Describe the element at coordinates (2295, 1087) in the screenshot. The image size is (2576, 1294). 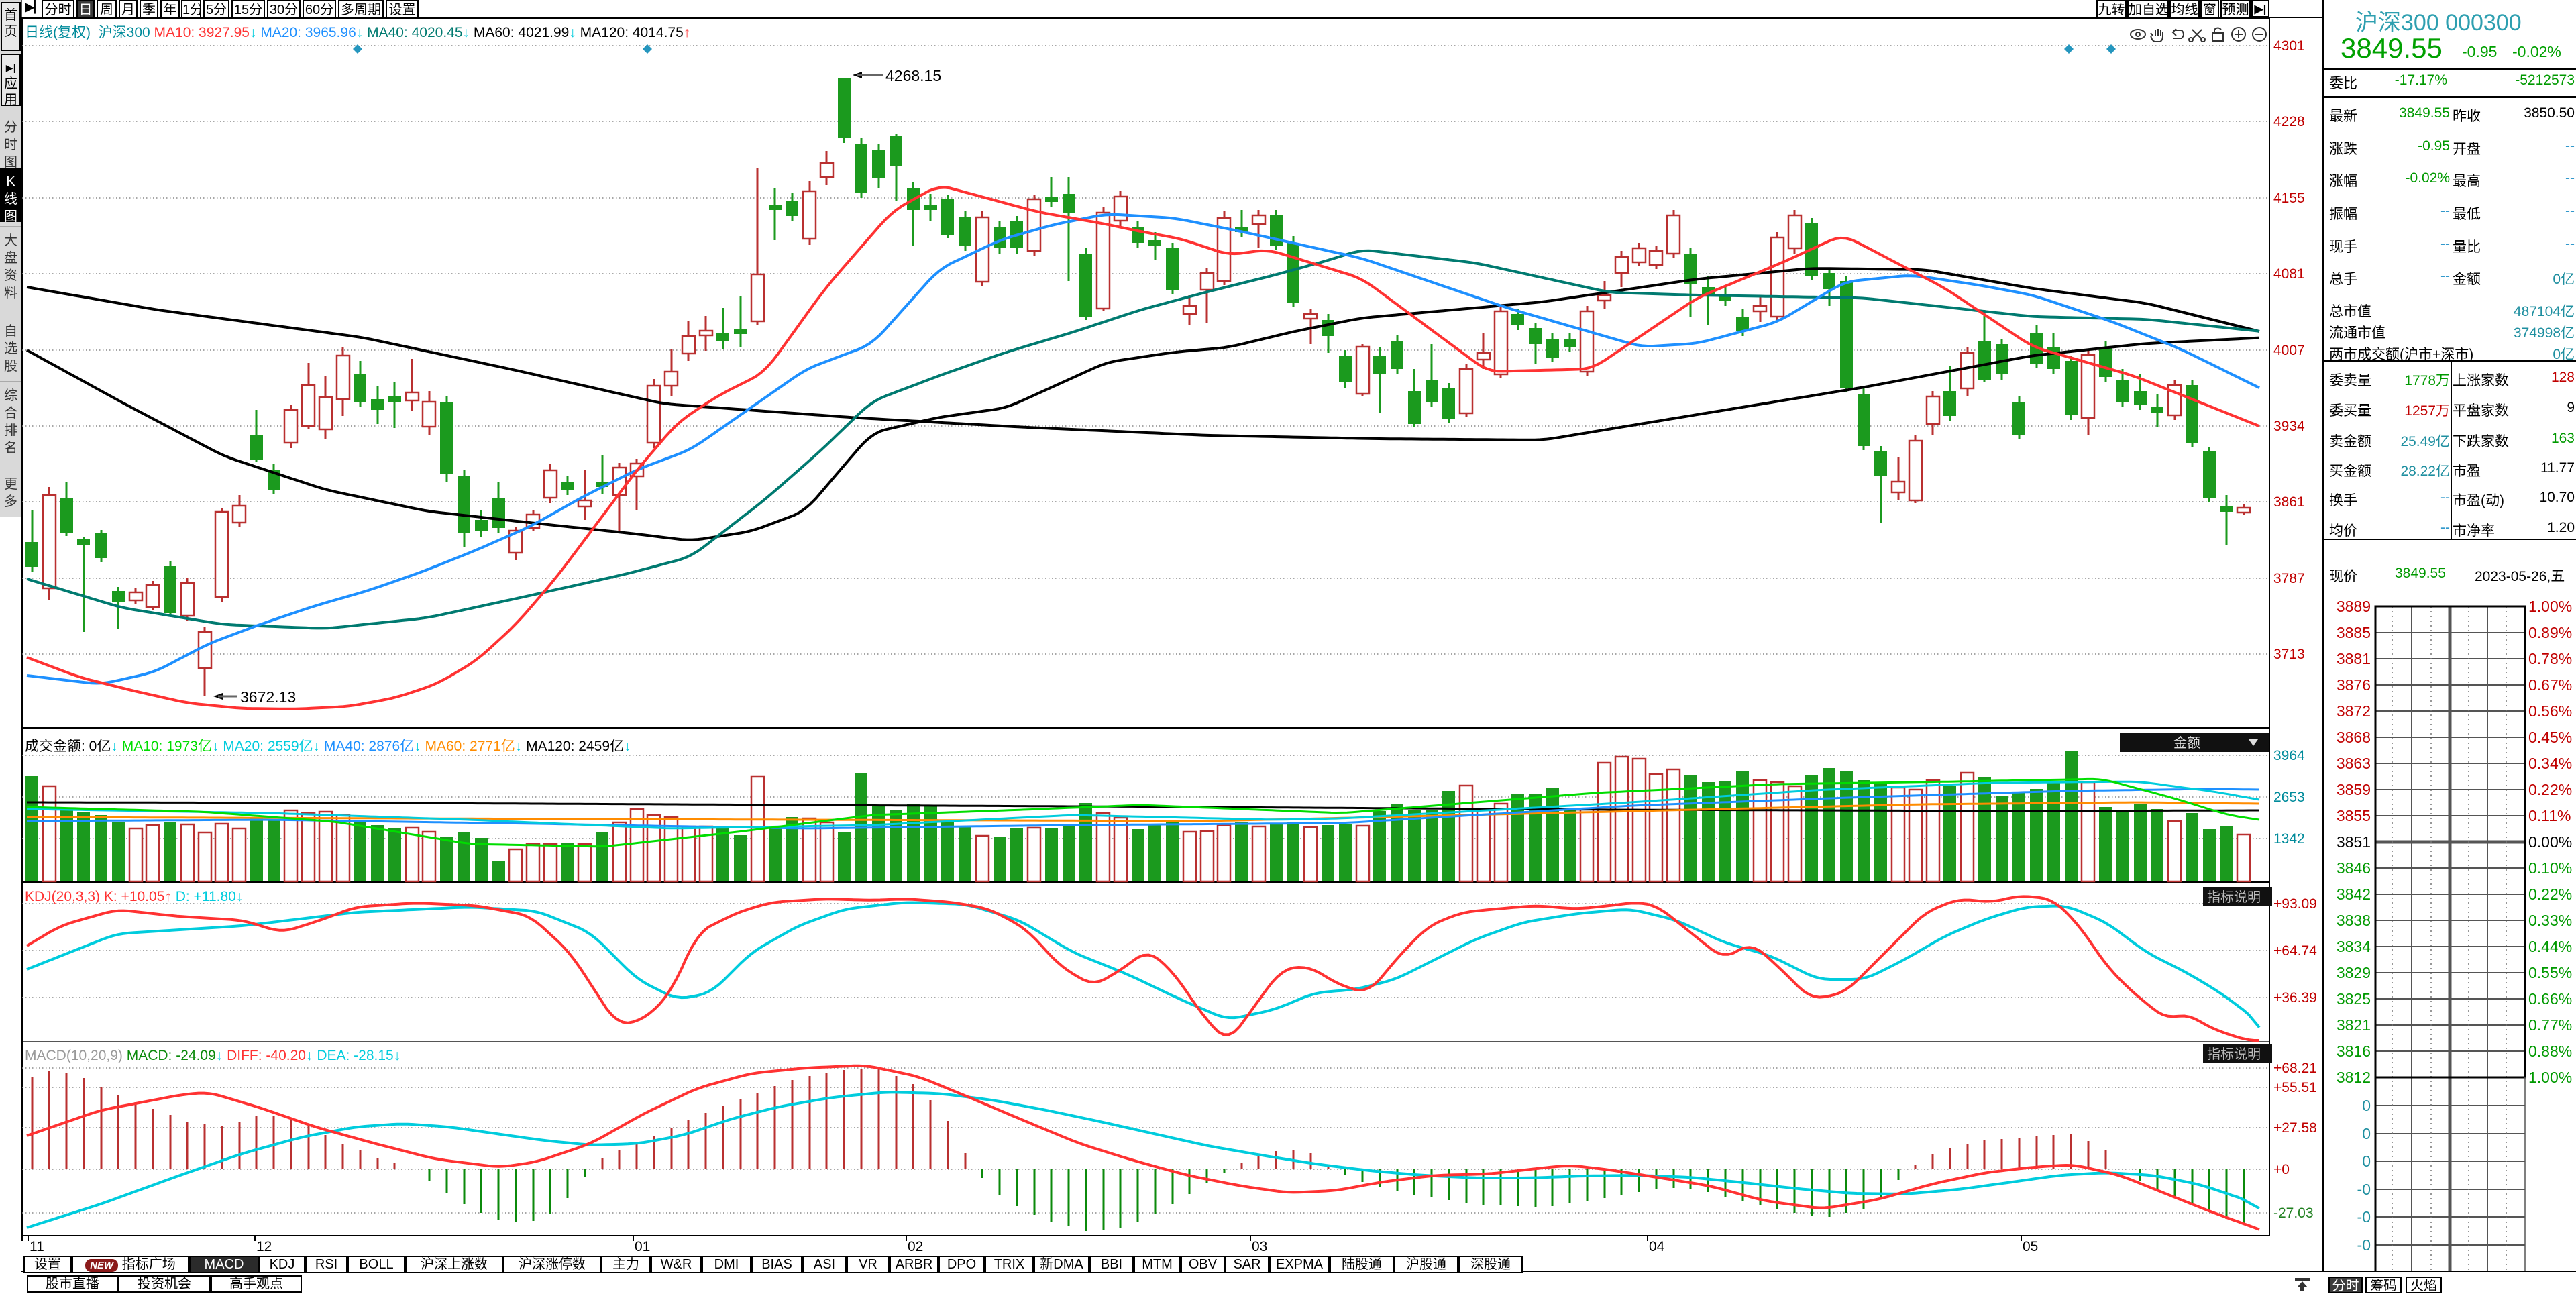
I see `svg-text: +55.51` at that location.